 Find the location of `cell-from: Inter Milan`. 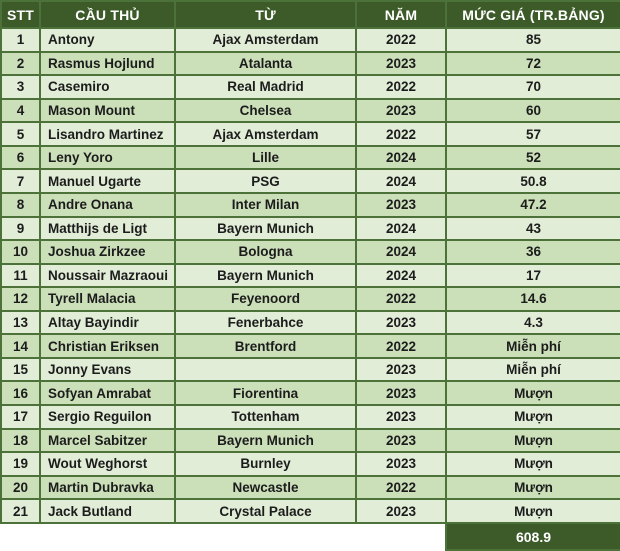

cell-from: Inter Milan is located at coordinates (265, 204).